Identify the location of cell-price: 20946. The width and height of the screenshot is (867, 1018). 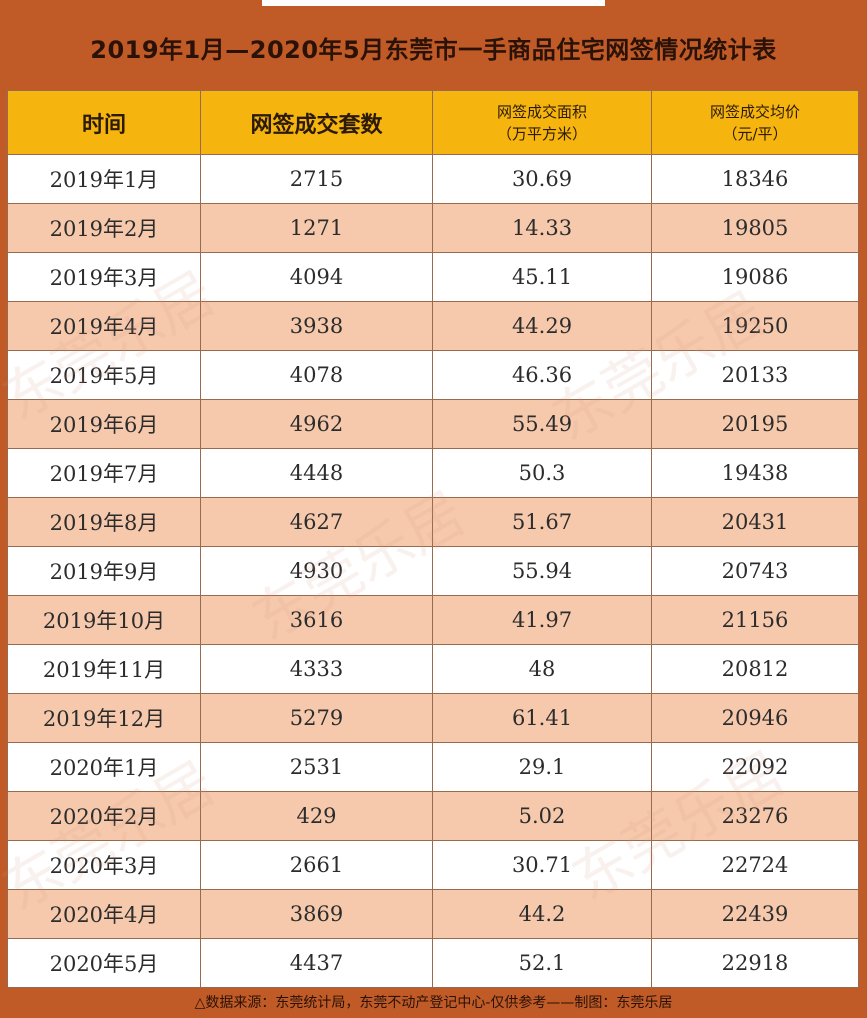
(755, 718).